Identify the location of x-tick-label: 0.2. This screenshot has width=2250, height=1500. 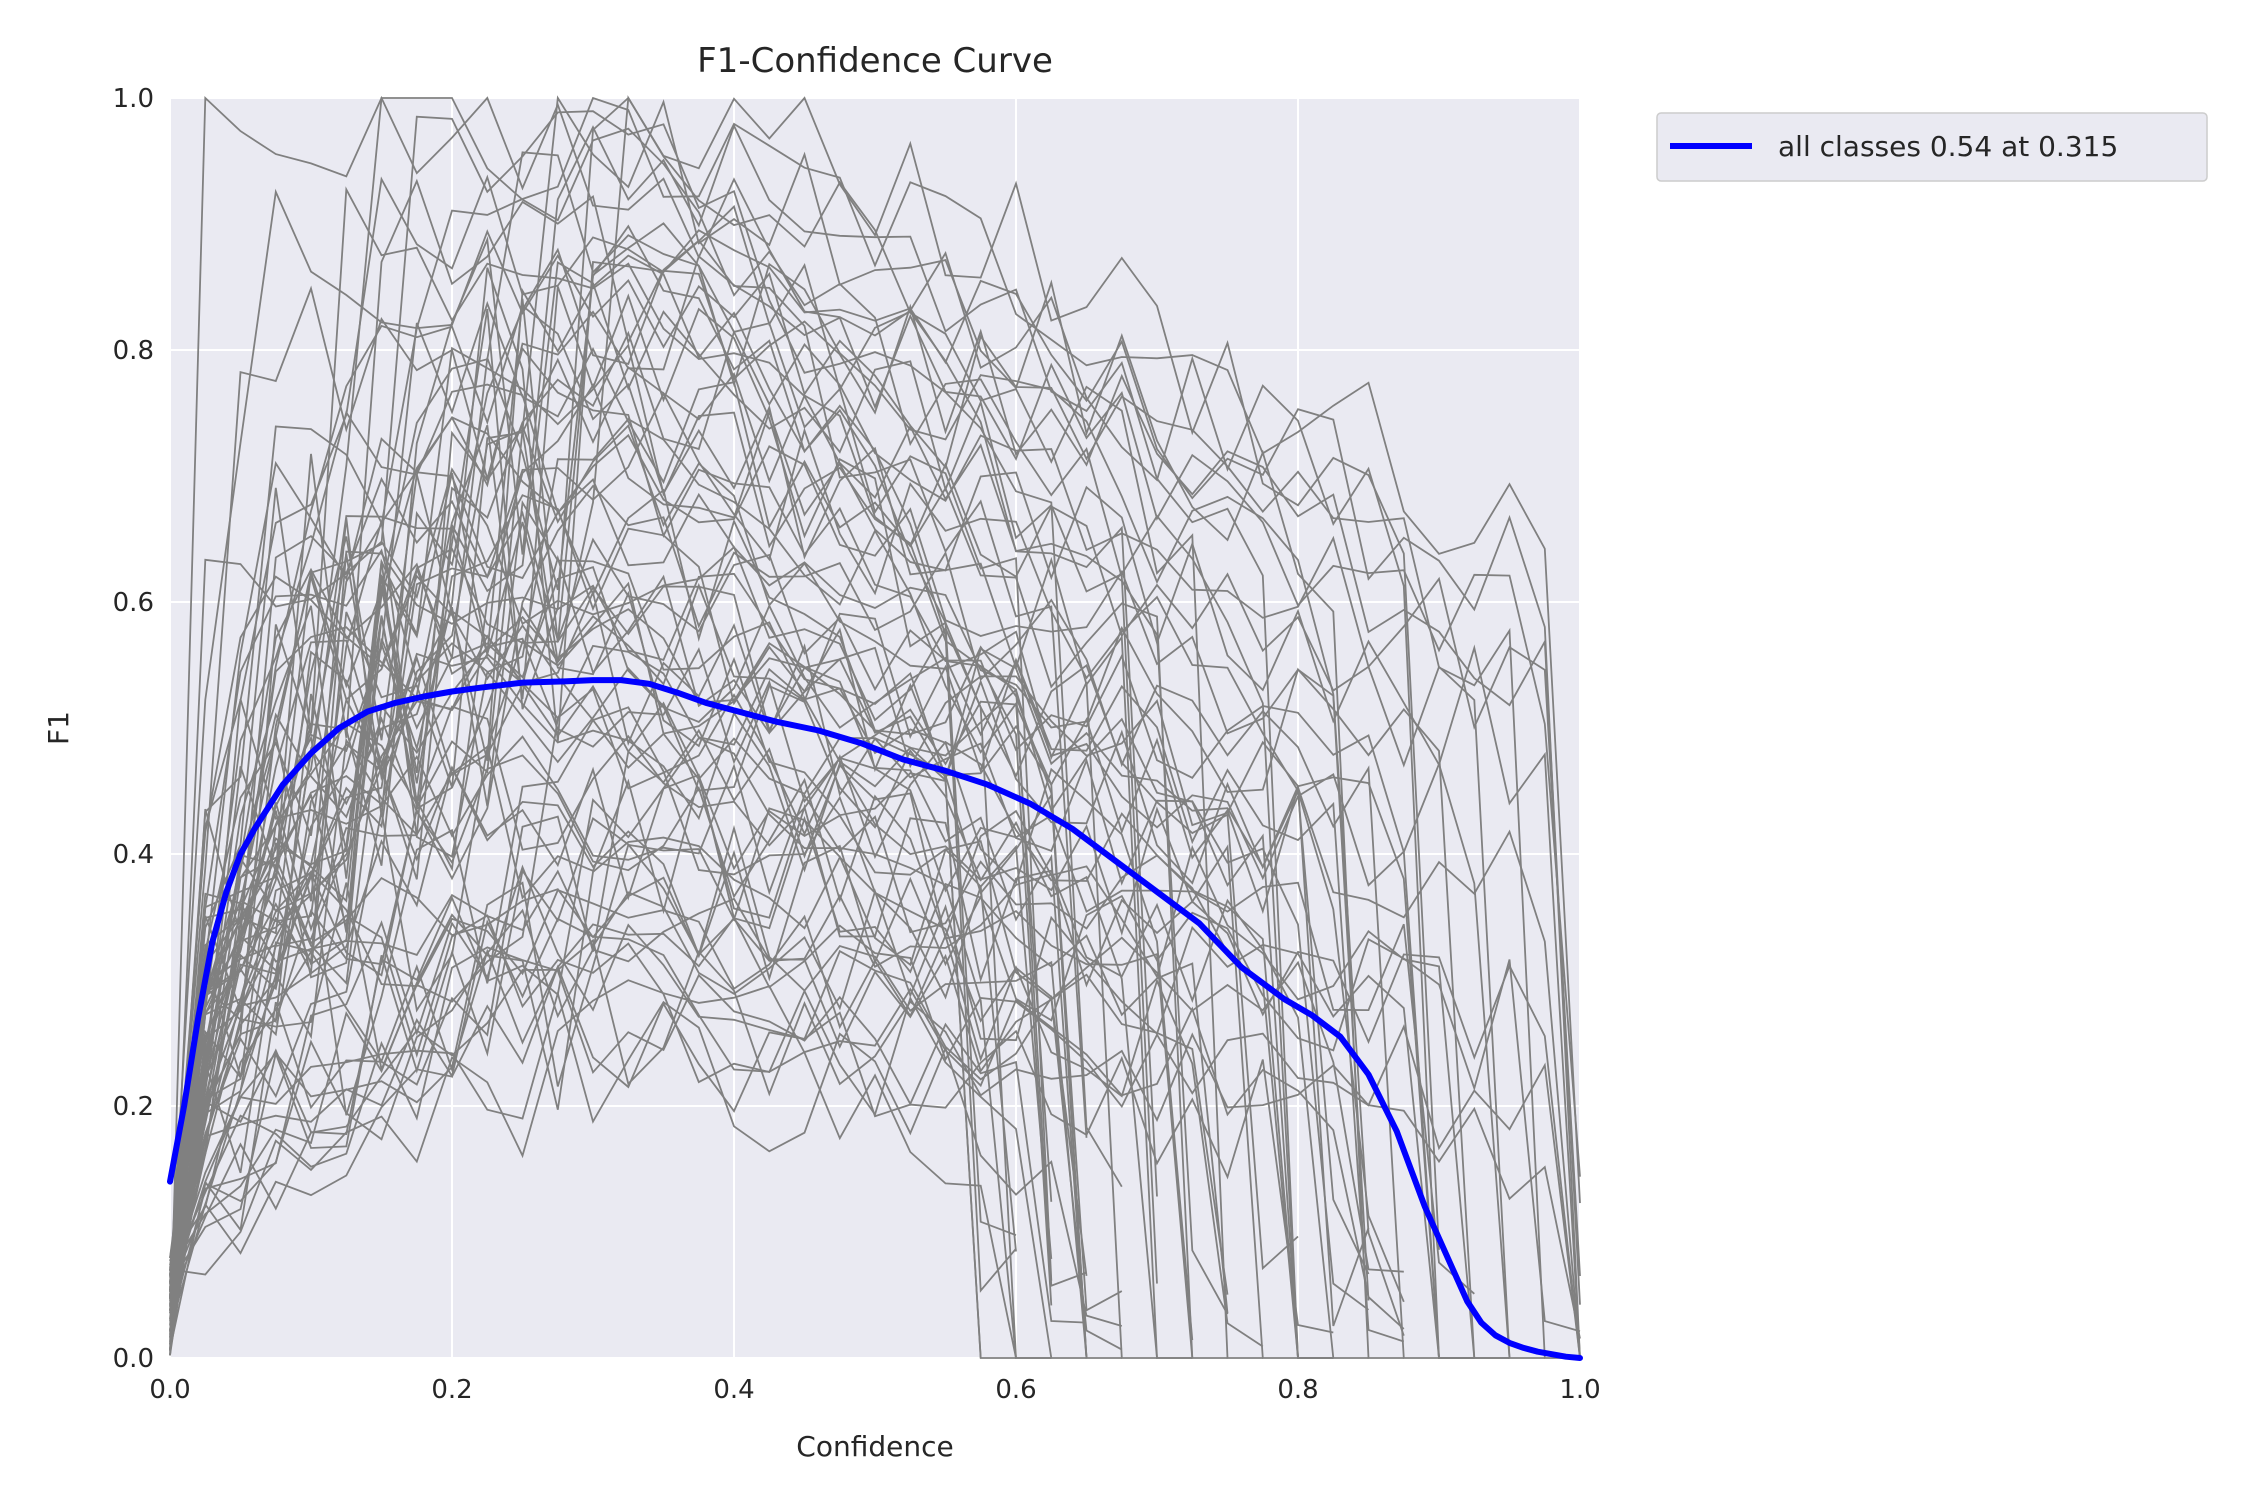
(451, 1390).